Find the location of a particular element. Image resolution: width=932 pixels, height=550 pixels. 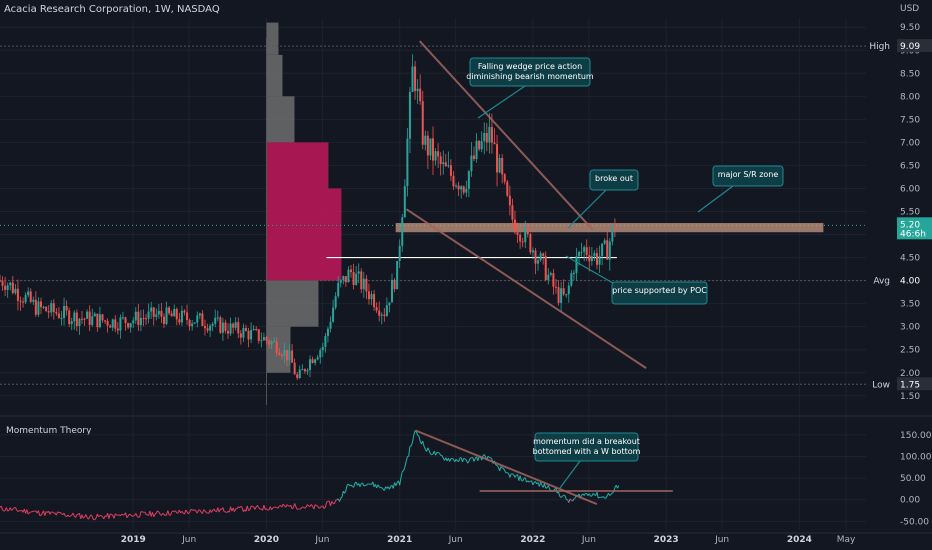

currency-label: USD is located at coordinates (910, 9).